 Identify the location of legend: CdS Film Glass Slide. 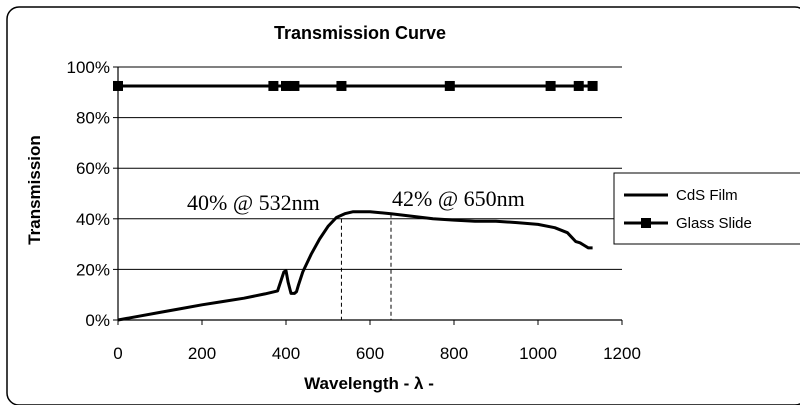
(706, 208).